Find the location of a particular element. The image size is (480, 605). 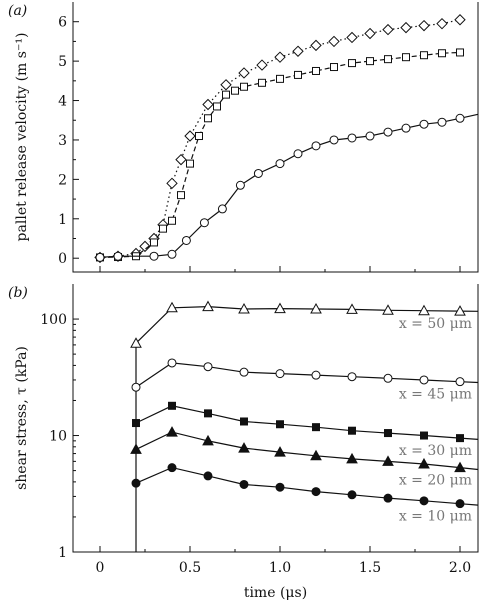

x-tick-label: 1.0 is located at coordinates (280, 568).